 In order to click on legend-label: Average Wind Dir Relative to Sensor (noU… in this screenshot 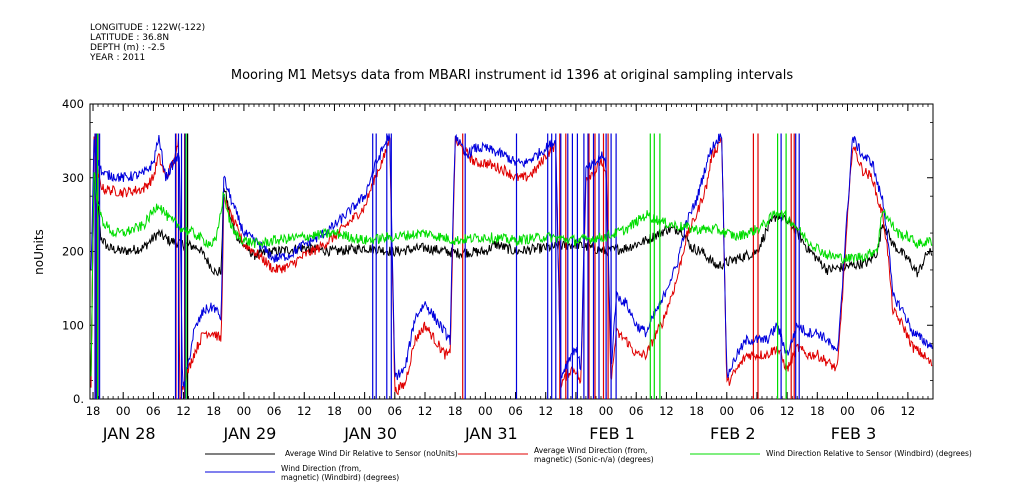, I will do `click(371, 453)`.